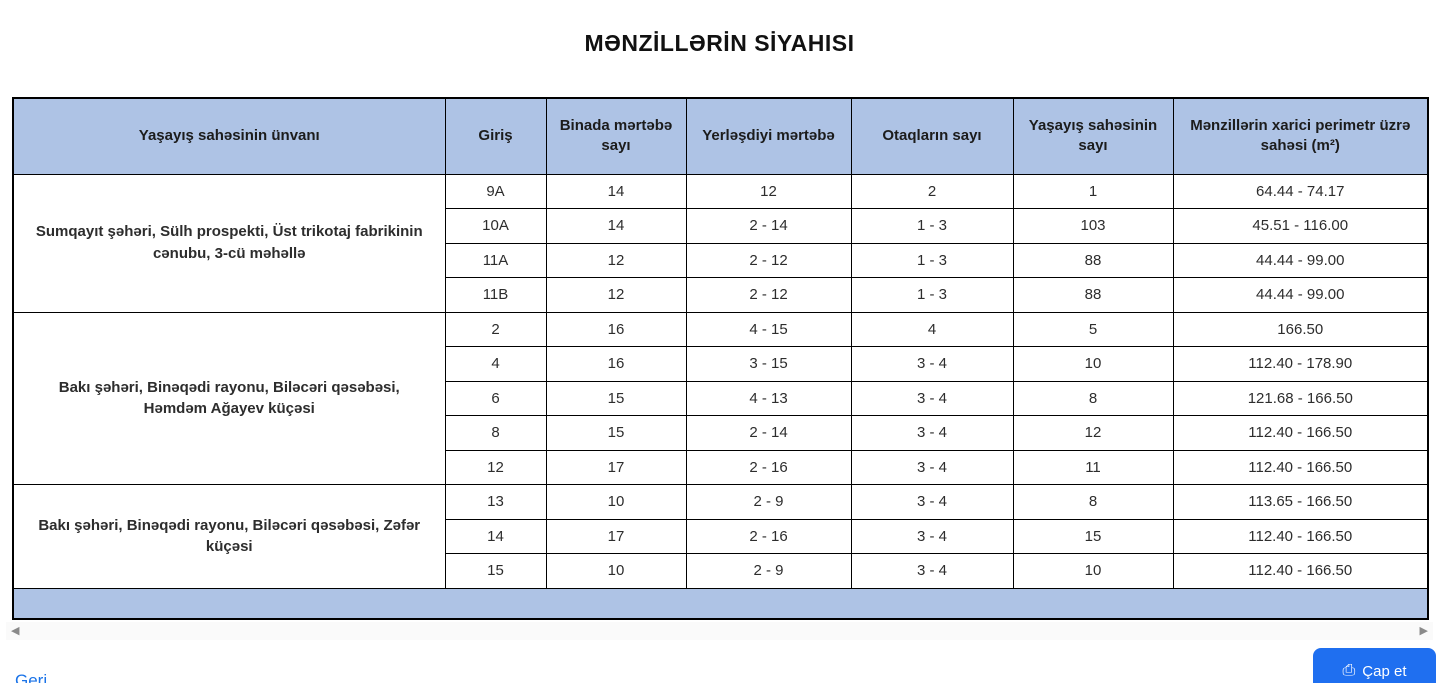  What do you see at coordinates (616, 136) in the screenshot?
I see `col-header-building-floors: Binada mərtəbə sayı` at bounding box center [616, 136].